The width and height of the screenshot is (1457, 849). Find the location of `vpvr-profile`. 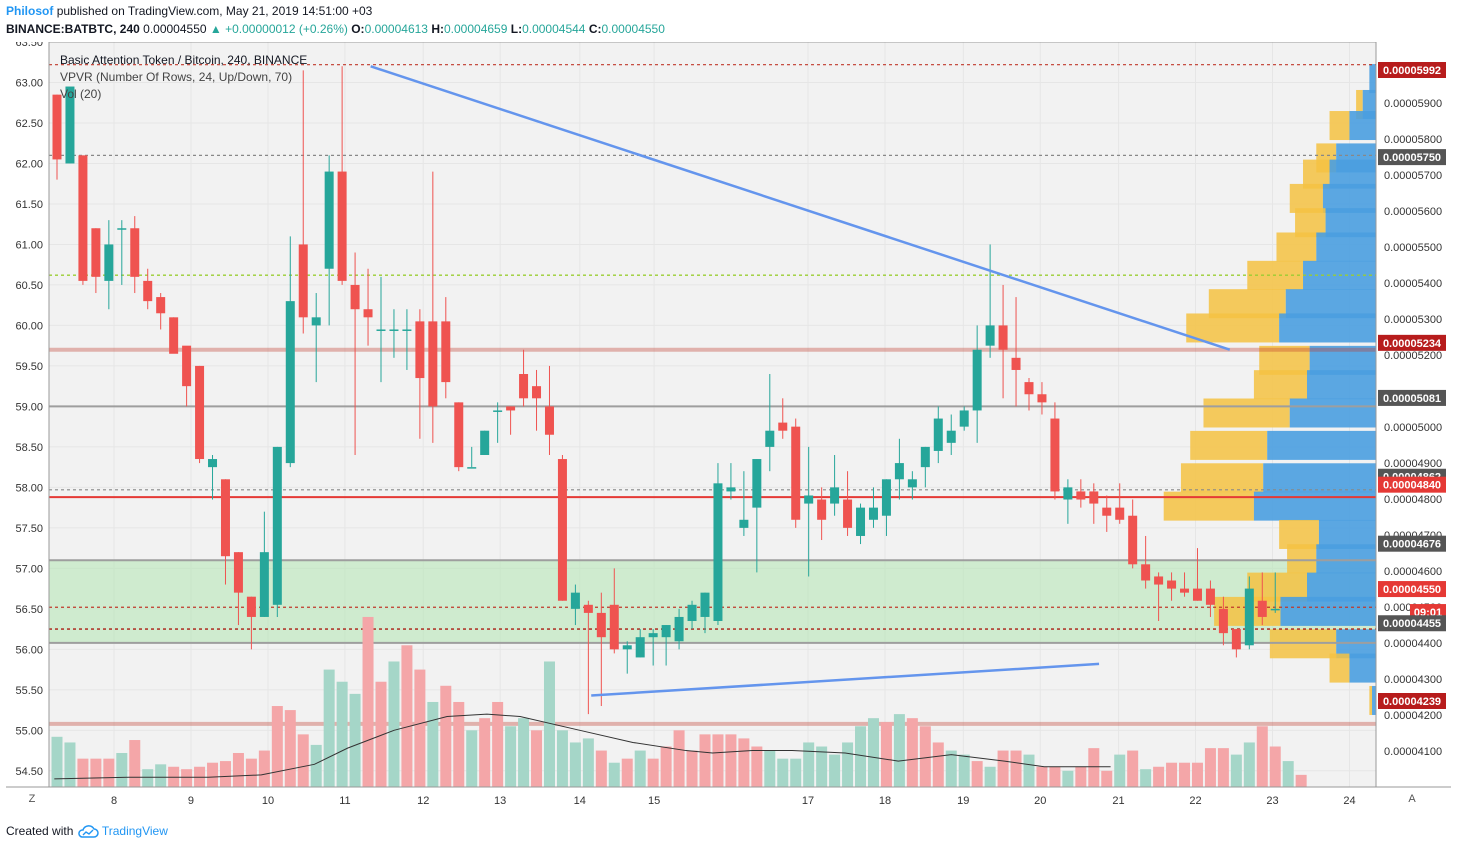

vpvr-profile is located at coordinates (1269, 389).